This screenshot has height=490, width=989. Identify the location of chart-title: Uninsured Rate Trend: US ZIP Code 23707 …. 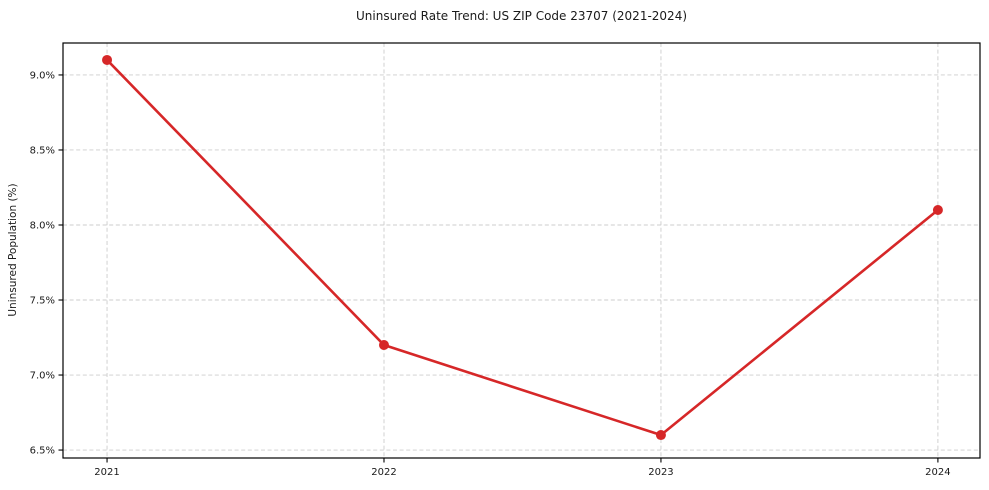
(521, 16).